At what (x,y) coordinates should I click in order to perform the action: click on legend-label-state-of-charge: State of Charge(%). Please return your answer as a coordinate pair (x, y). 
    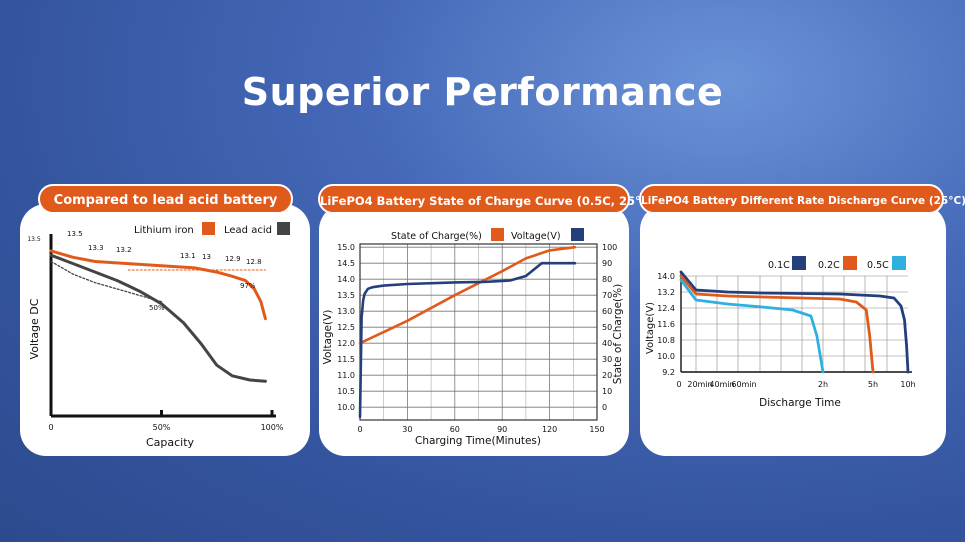
    Looking at the image, I should click on (436, 236).